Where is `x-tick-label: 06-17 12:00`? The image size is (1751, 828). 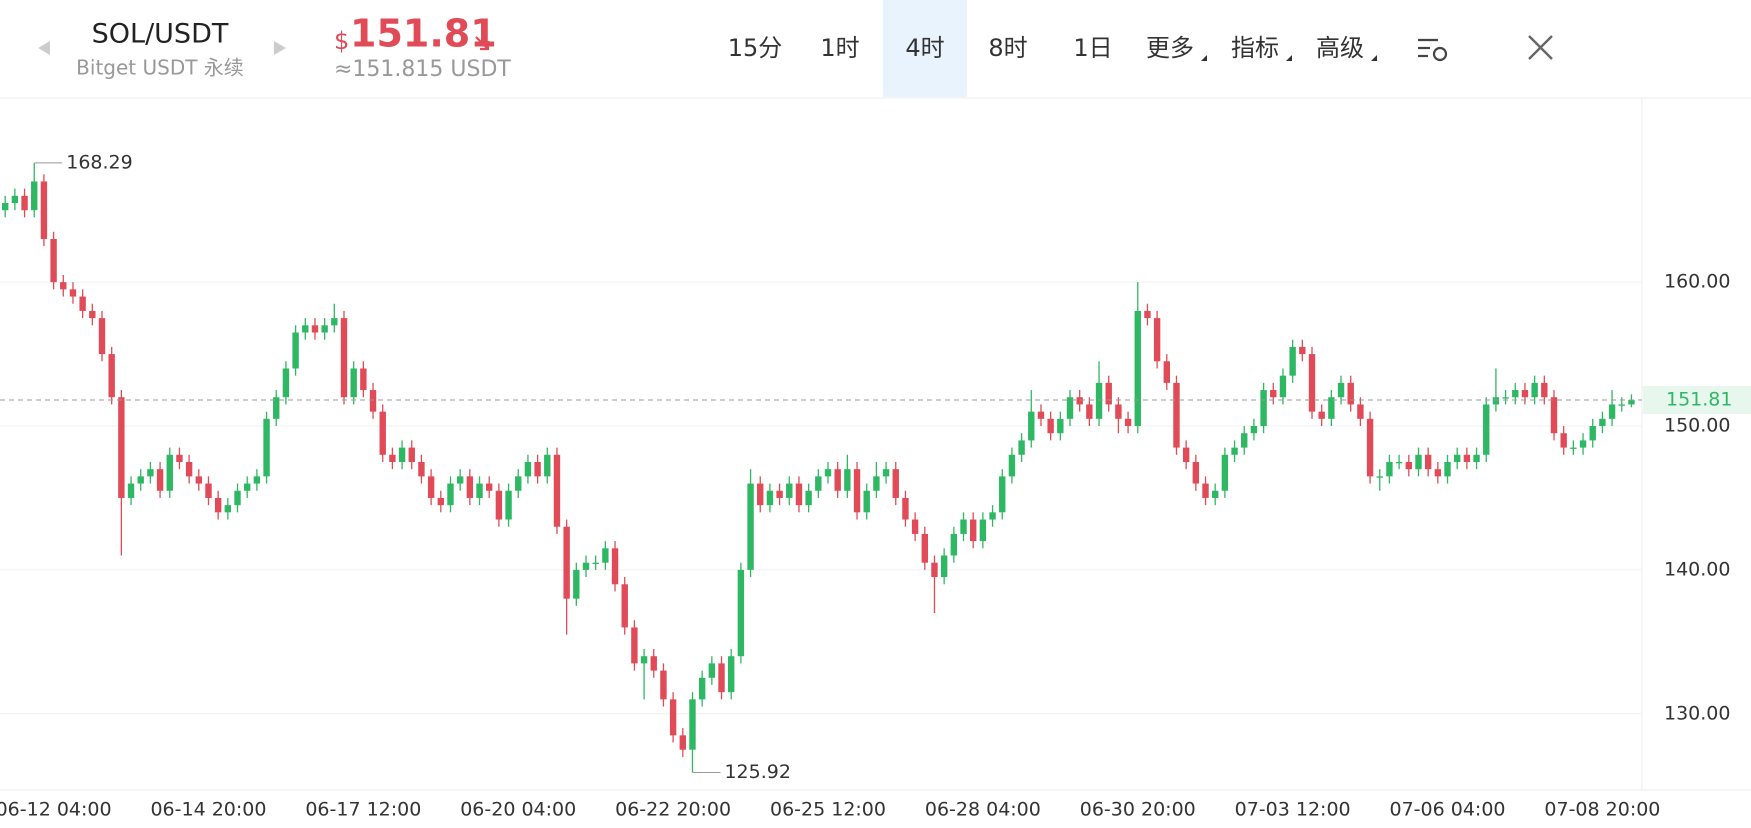 x-tick-label: 06-17 12:00 is located at coordinates (363, 810).